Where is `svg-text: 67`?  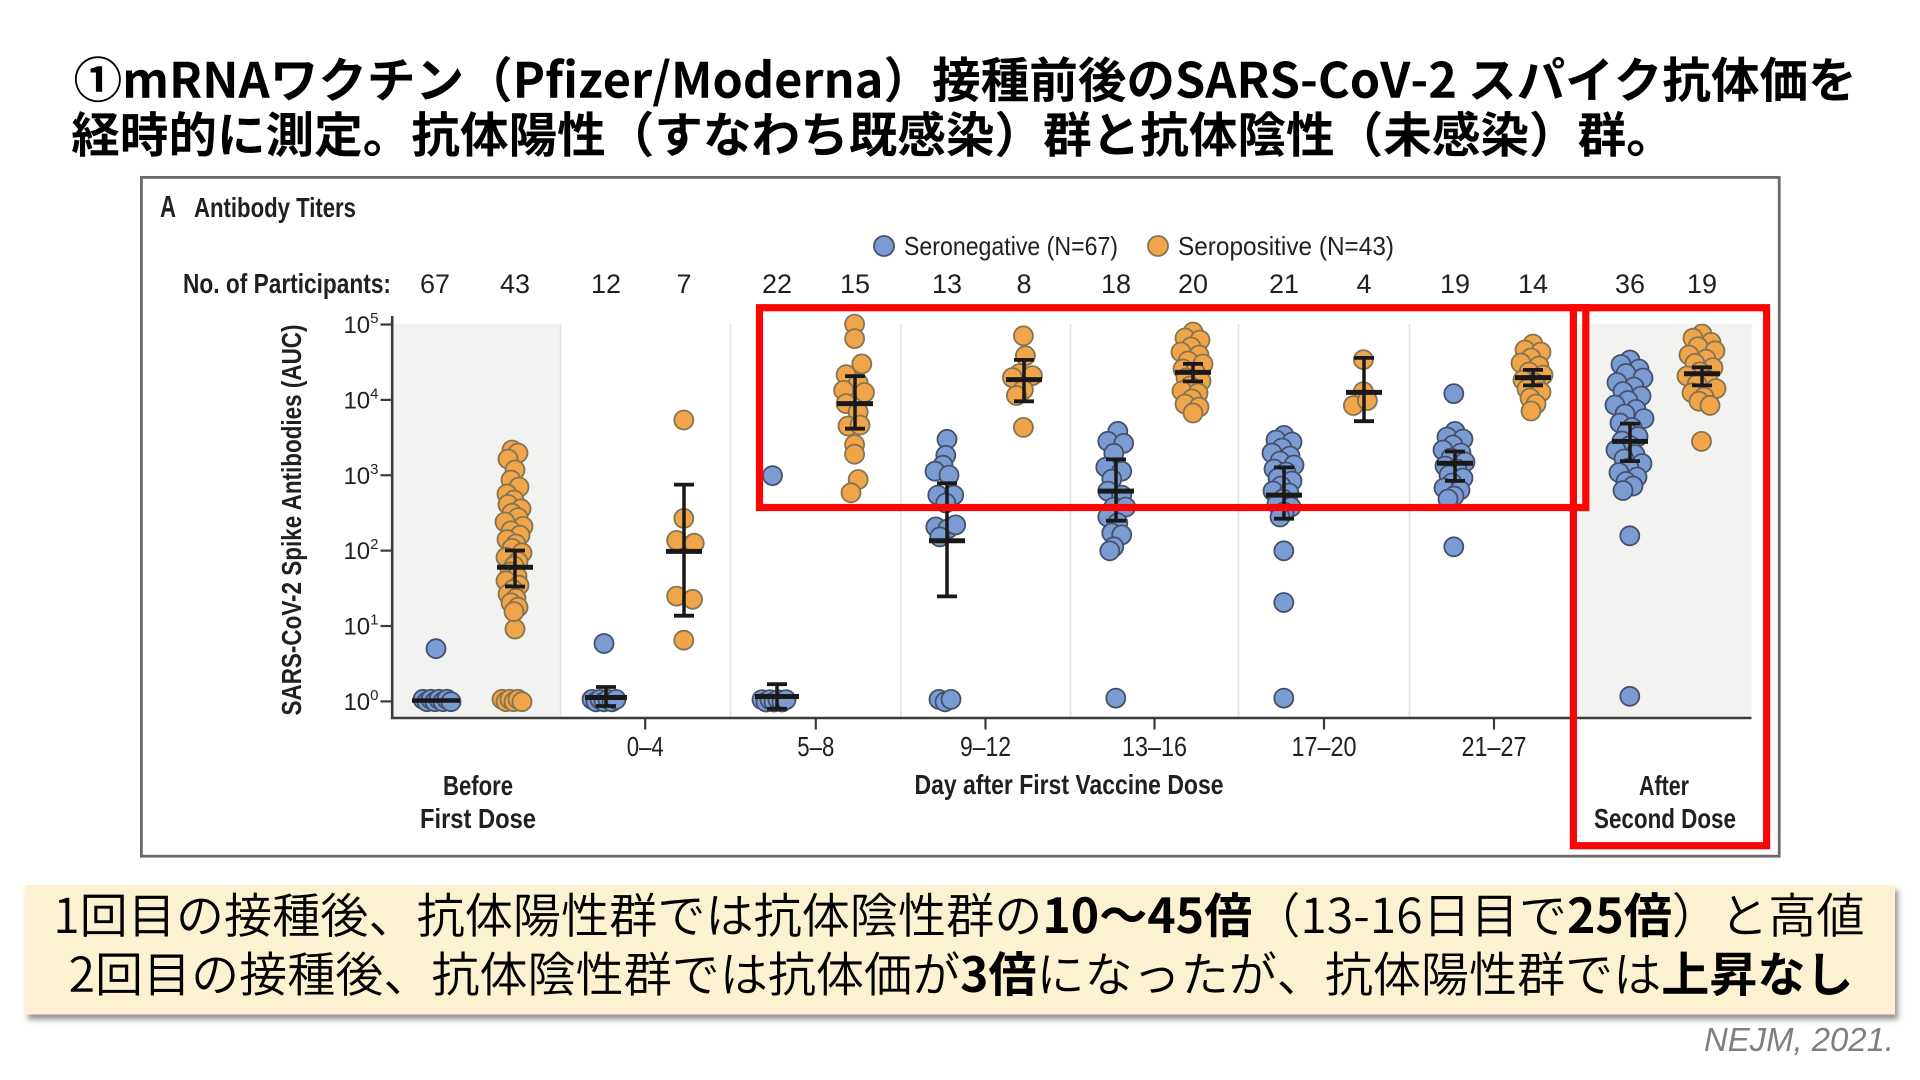
svg-text: 67 is located at coordinates (435, 284).